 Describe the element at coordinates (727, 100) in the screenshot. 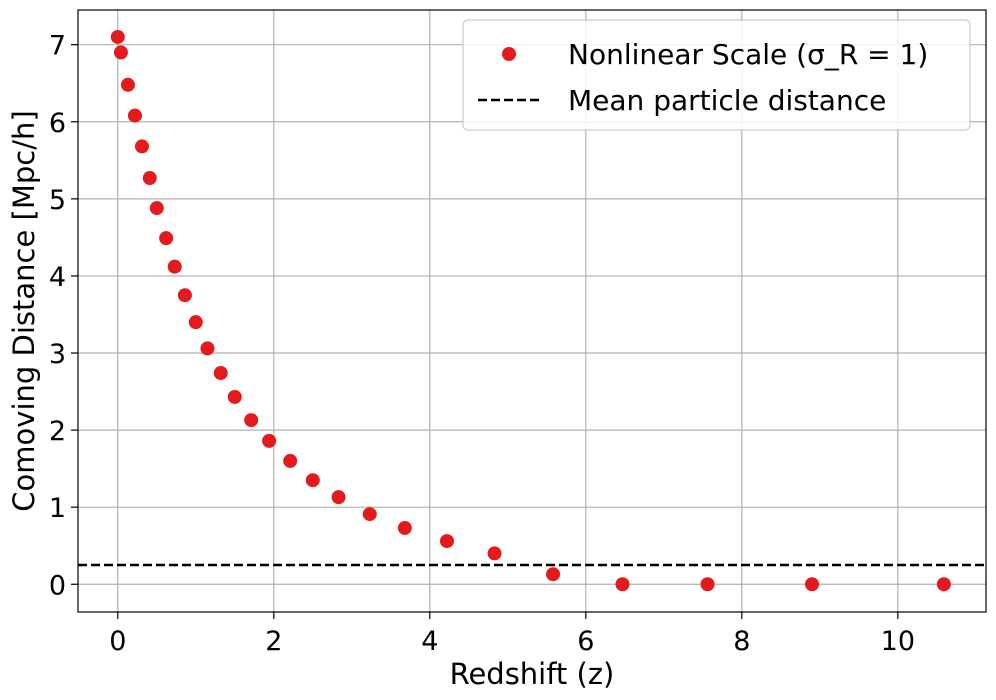

I see `legend-label-mean-particle-distance: Mean particle distance` at that location.